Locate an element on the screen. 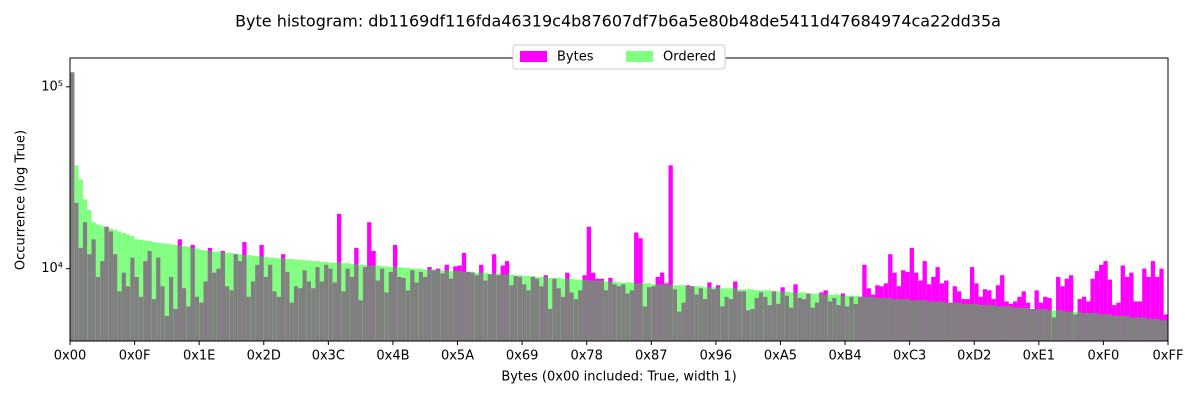  legend-label: Bytes is located at coordinates (575, 57).